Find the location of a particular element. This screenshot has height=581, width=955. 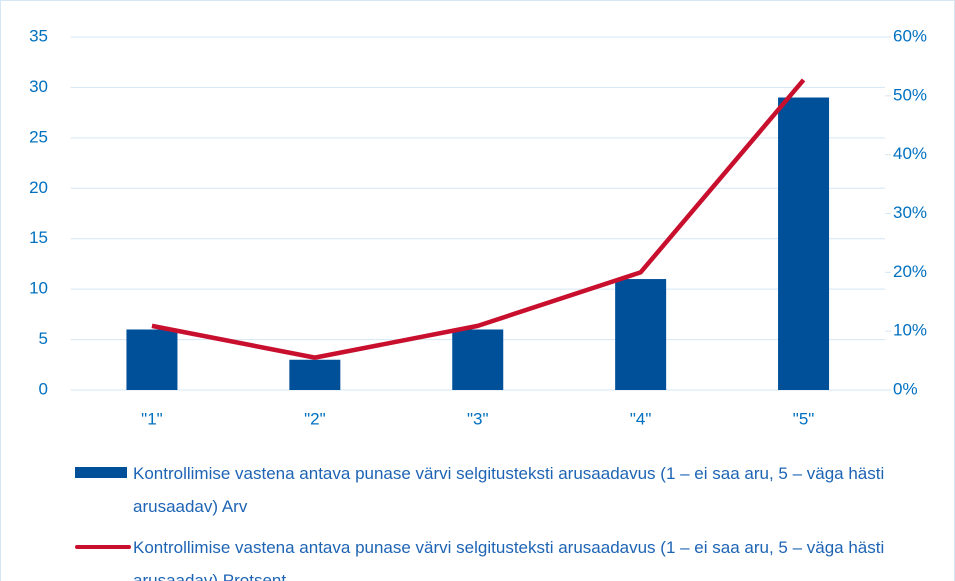

y-tick-label: 20 is located at coordinates (38, 187).